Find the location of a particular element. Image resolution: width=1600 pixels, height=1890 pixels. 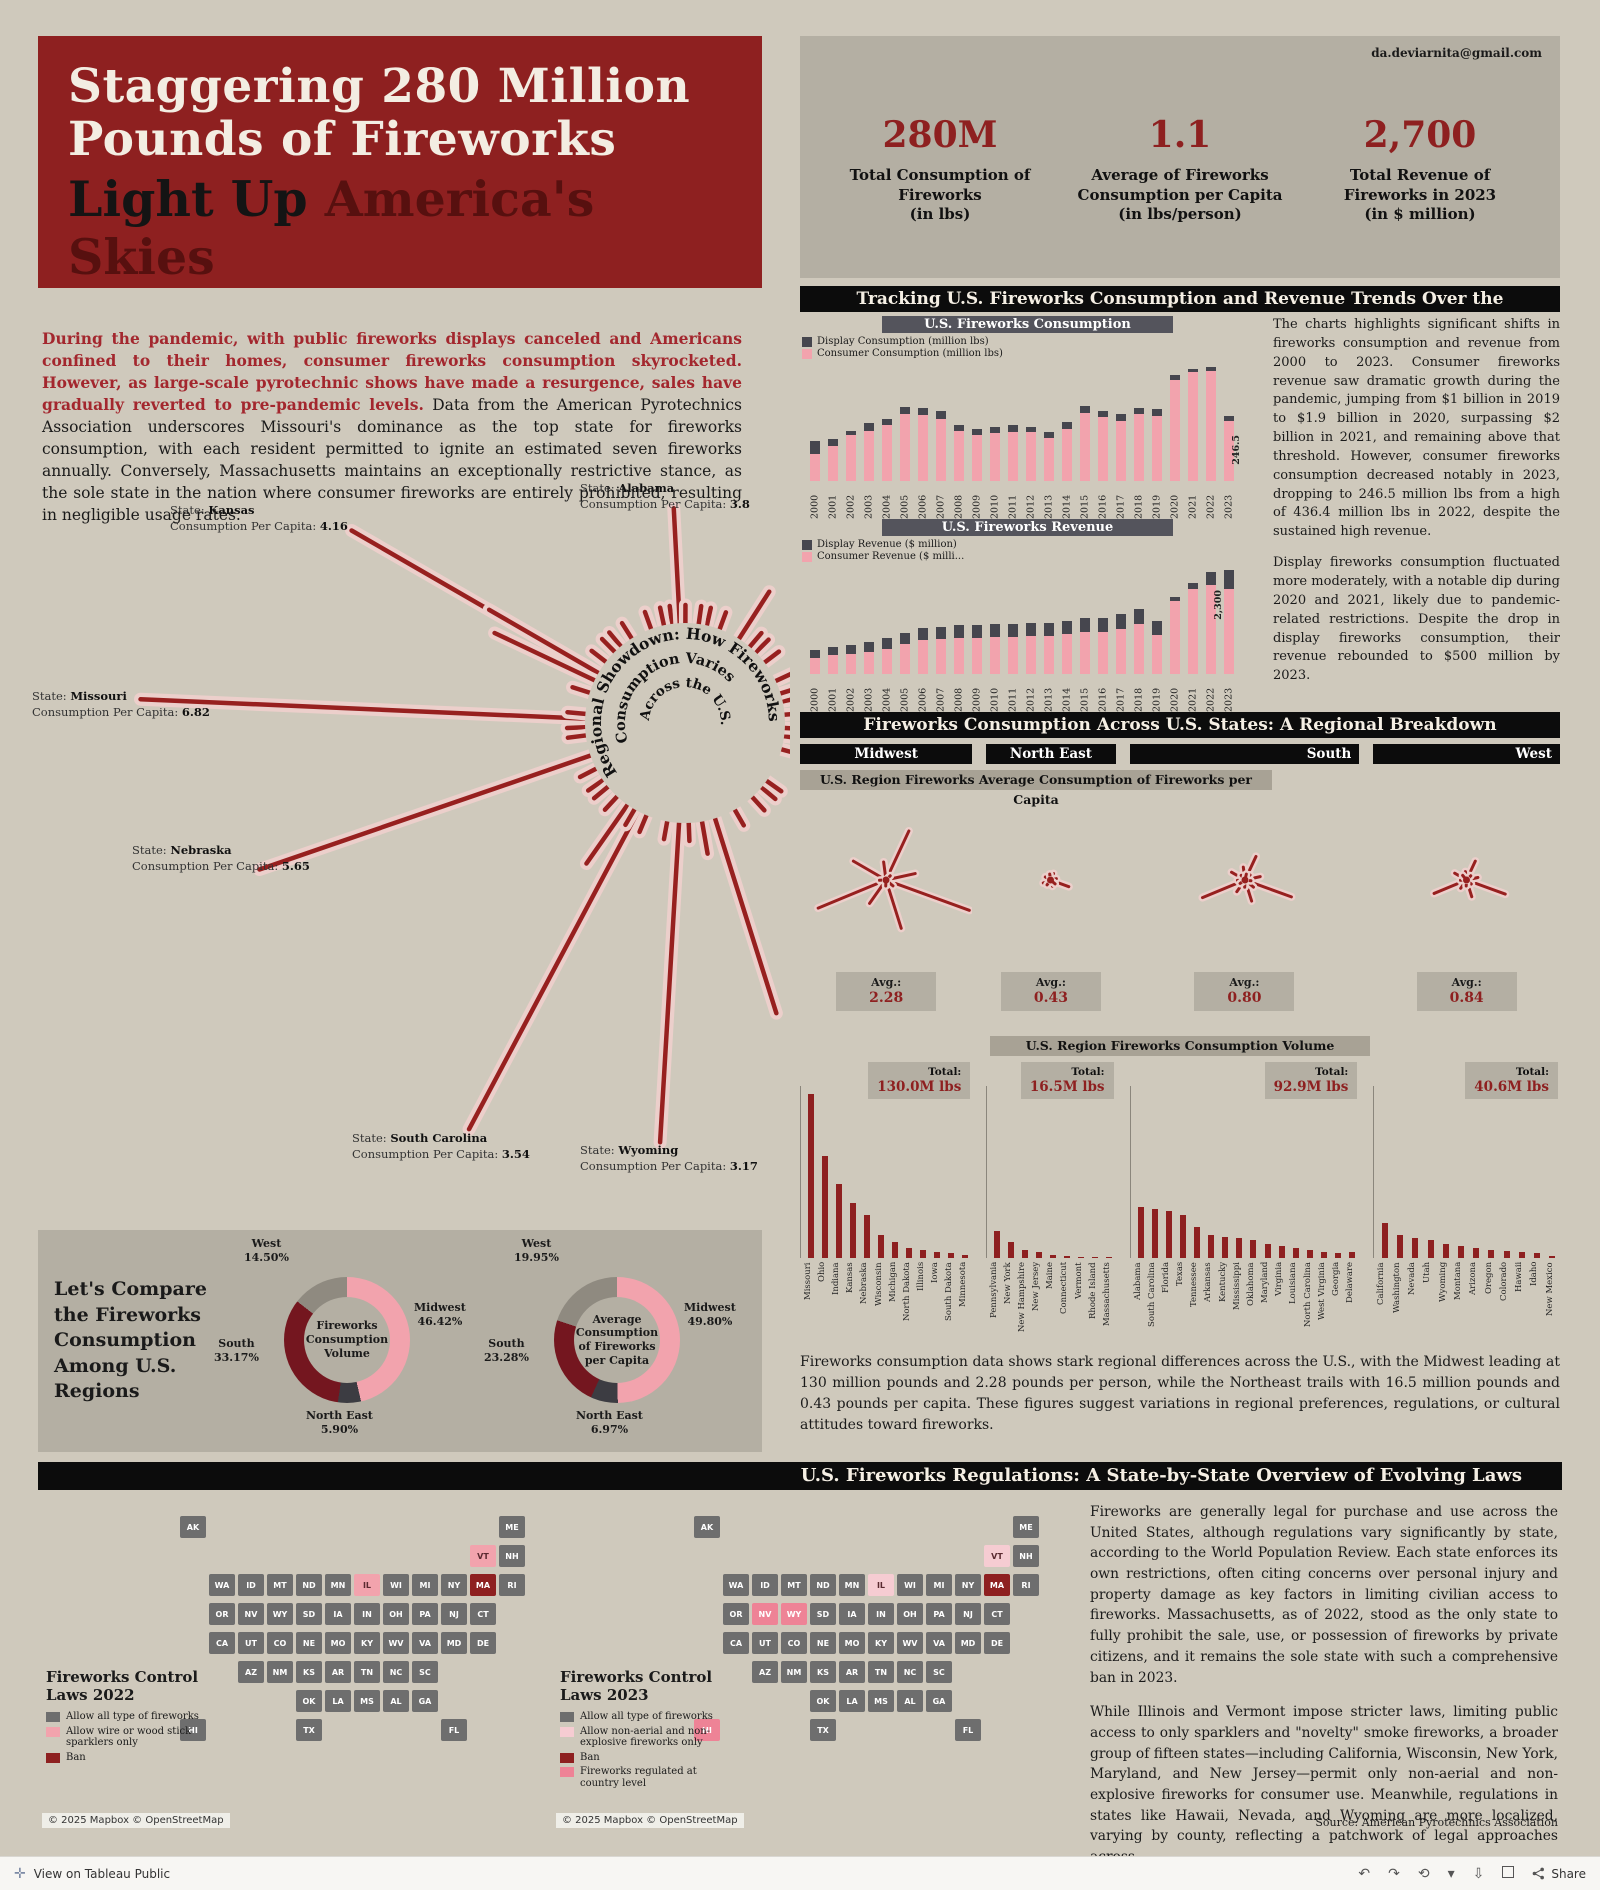

state-tile-ga: GA is located at coordinates (425, 1701).